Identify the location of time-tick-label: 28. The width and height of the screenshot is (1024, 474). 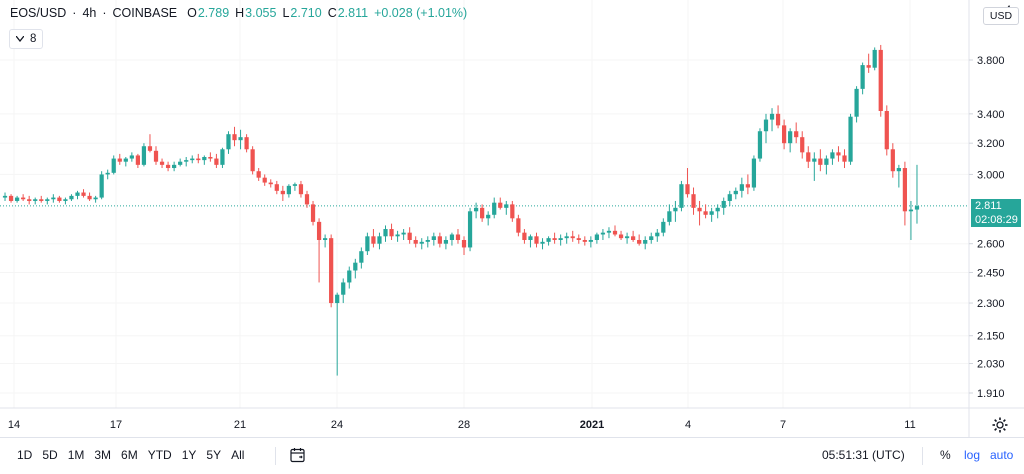
(464, 425).